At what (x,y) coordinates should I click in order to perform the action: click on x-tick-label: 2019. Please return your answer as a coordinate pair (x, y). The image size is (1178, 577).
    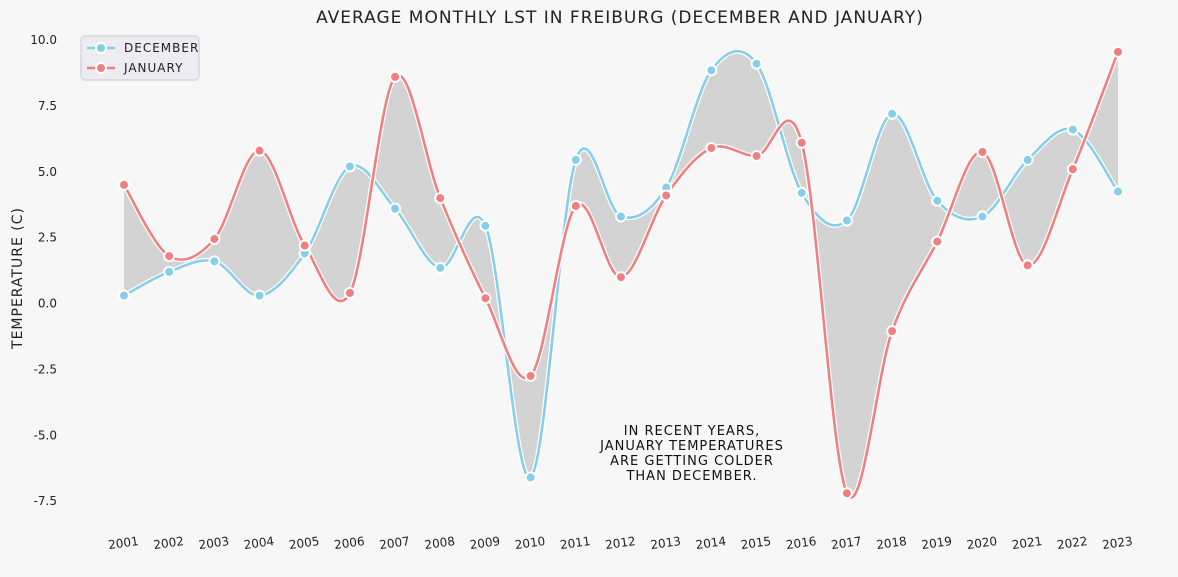
    Looking at the image, I should click on (937, 543).